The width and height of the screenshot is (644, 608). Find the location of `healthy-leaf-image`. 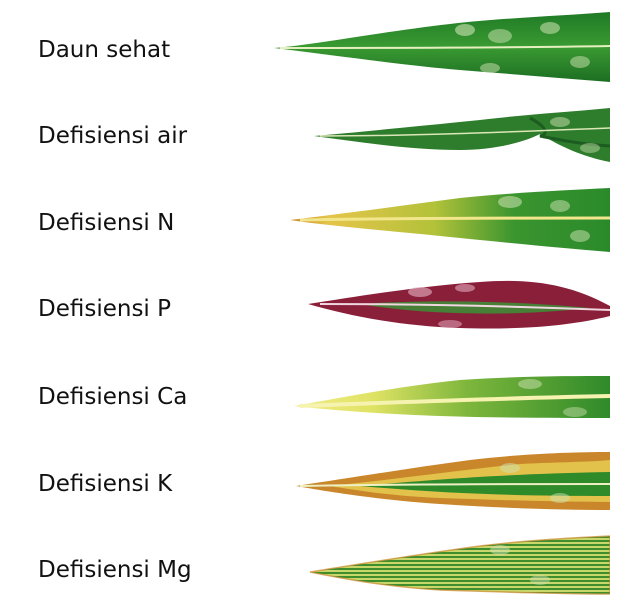

healthy-leaf-image is located at coordinates (435, 48).